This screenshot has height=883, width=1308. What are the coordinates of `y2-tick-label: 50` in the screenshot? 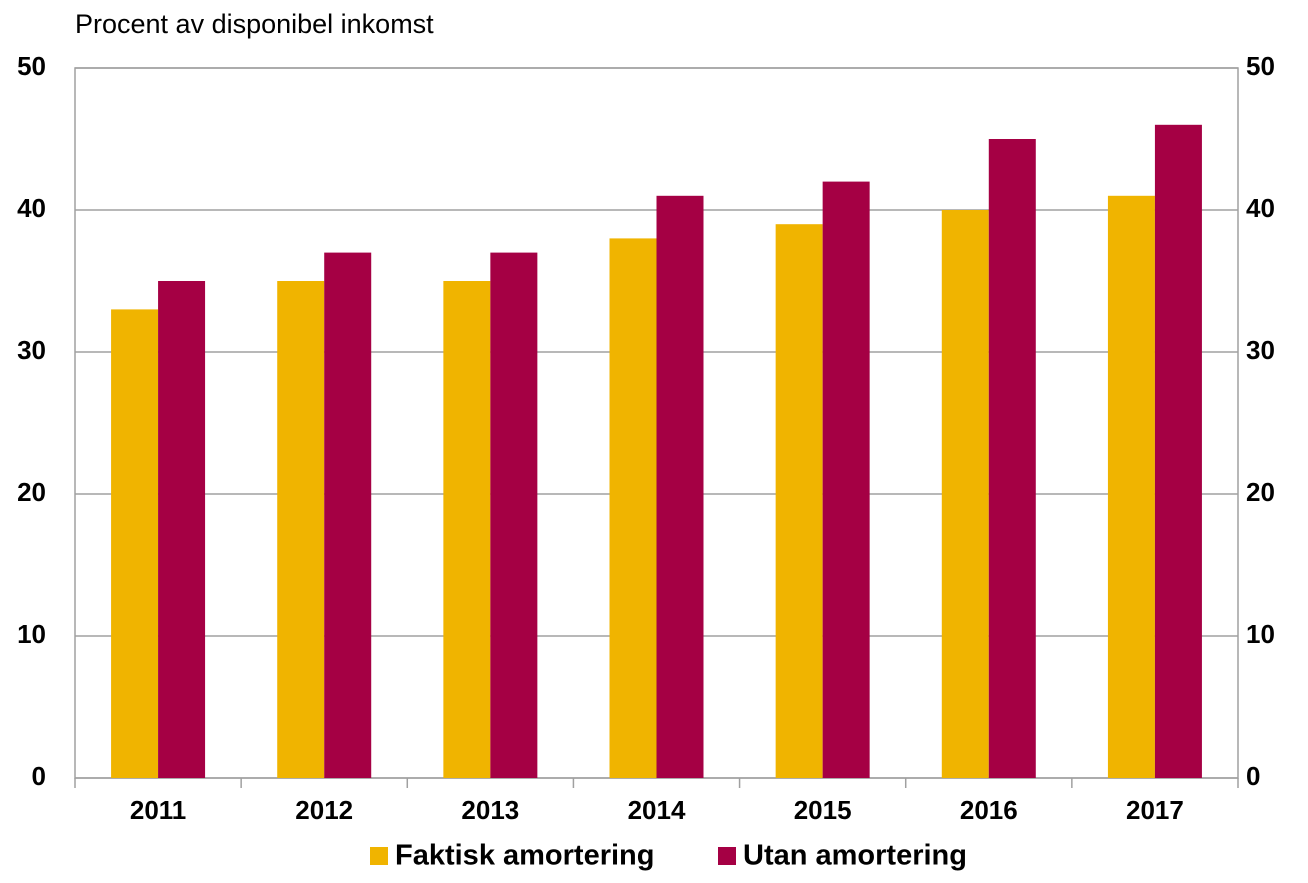 It's located at (1260, 66).